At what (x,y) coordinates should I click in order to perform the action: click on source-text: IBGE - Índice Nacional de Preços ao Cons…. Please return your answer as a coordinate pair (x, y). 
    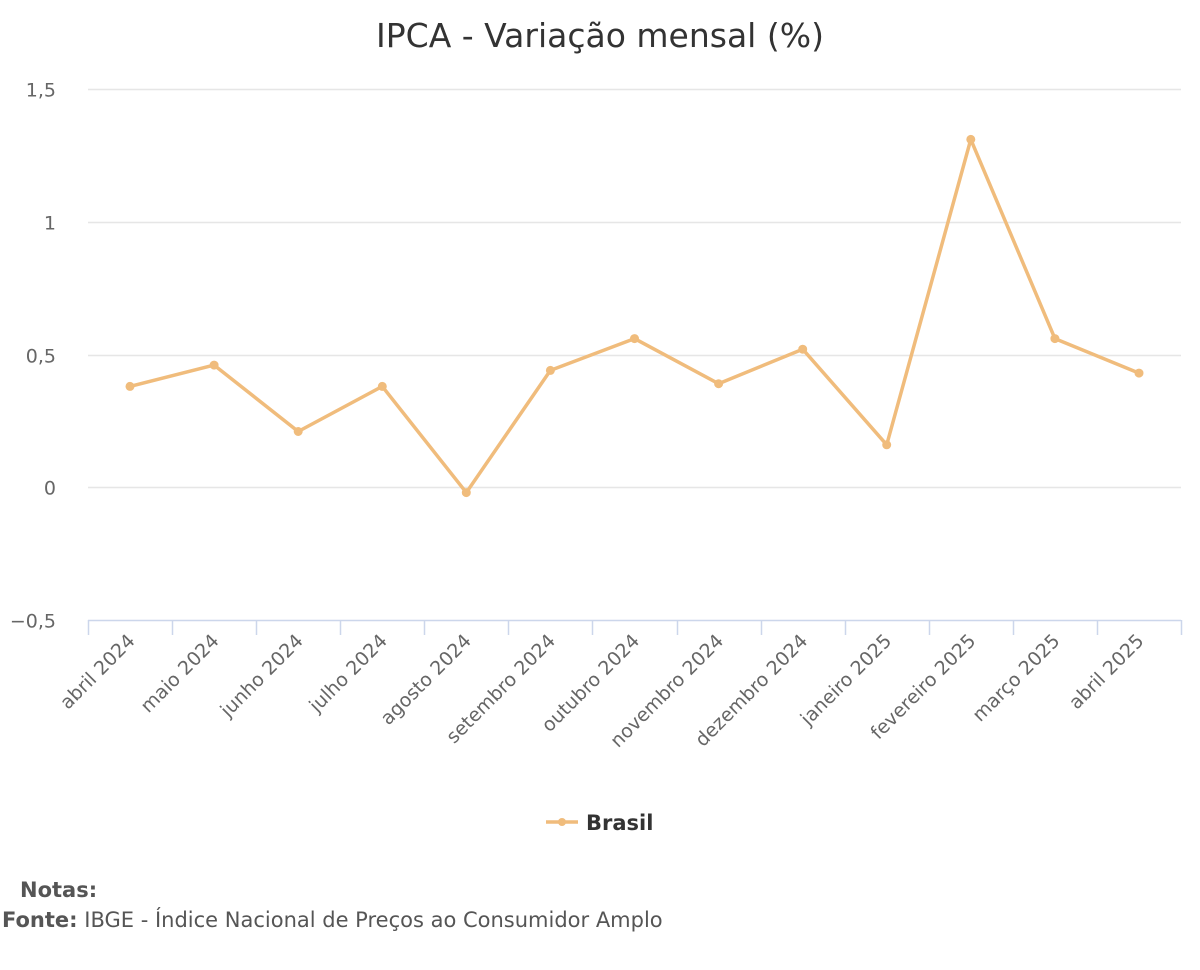
    Looking at the image, I should click on (373, 920).